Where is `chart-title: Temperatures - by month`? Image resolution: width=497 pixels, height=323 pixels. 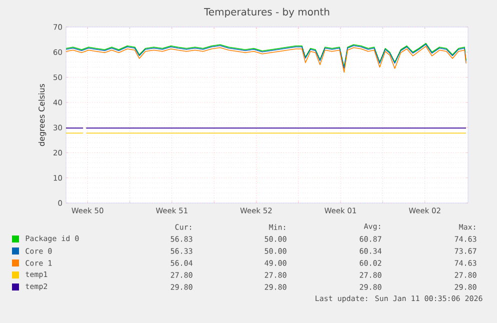
chart-title: Temperatures - by month is located at coordinates (267, 13).